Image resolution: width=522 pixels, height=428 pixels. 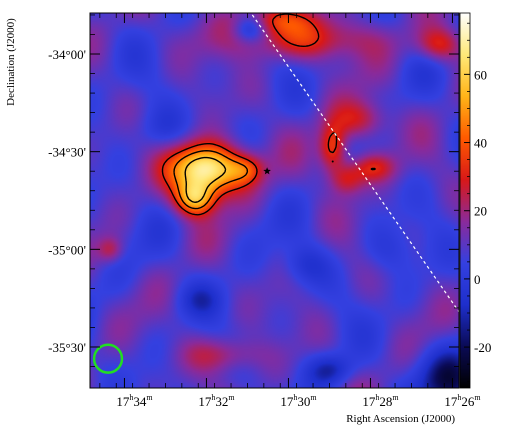 What do you see at coordinates (380, 401) in the screenshot?
I see `x-tick-label: 17h28m` at bounding box center [380, 401].